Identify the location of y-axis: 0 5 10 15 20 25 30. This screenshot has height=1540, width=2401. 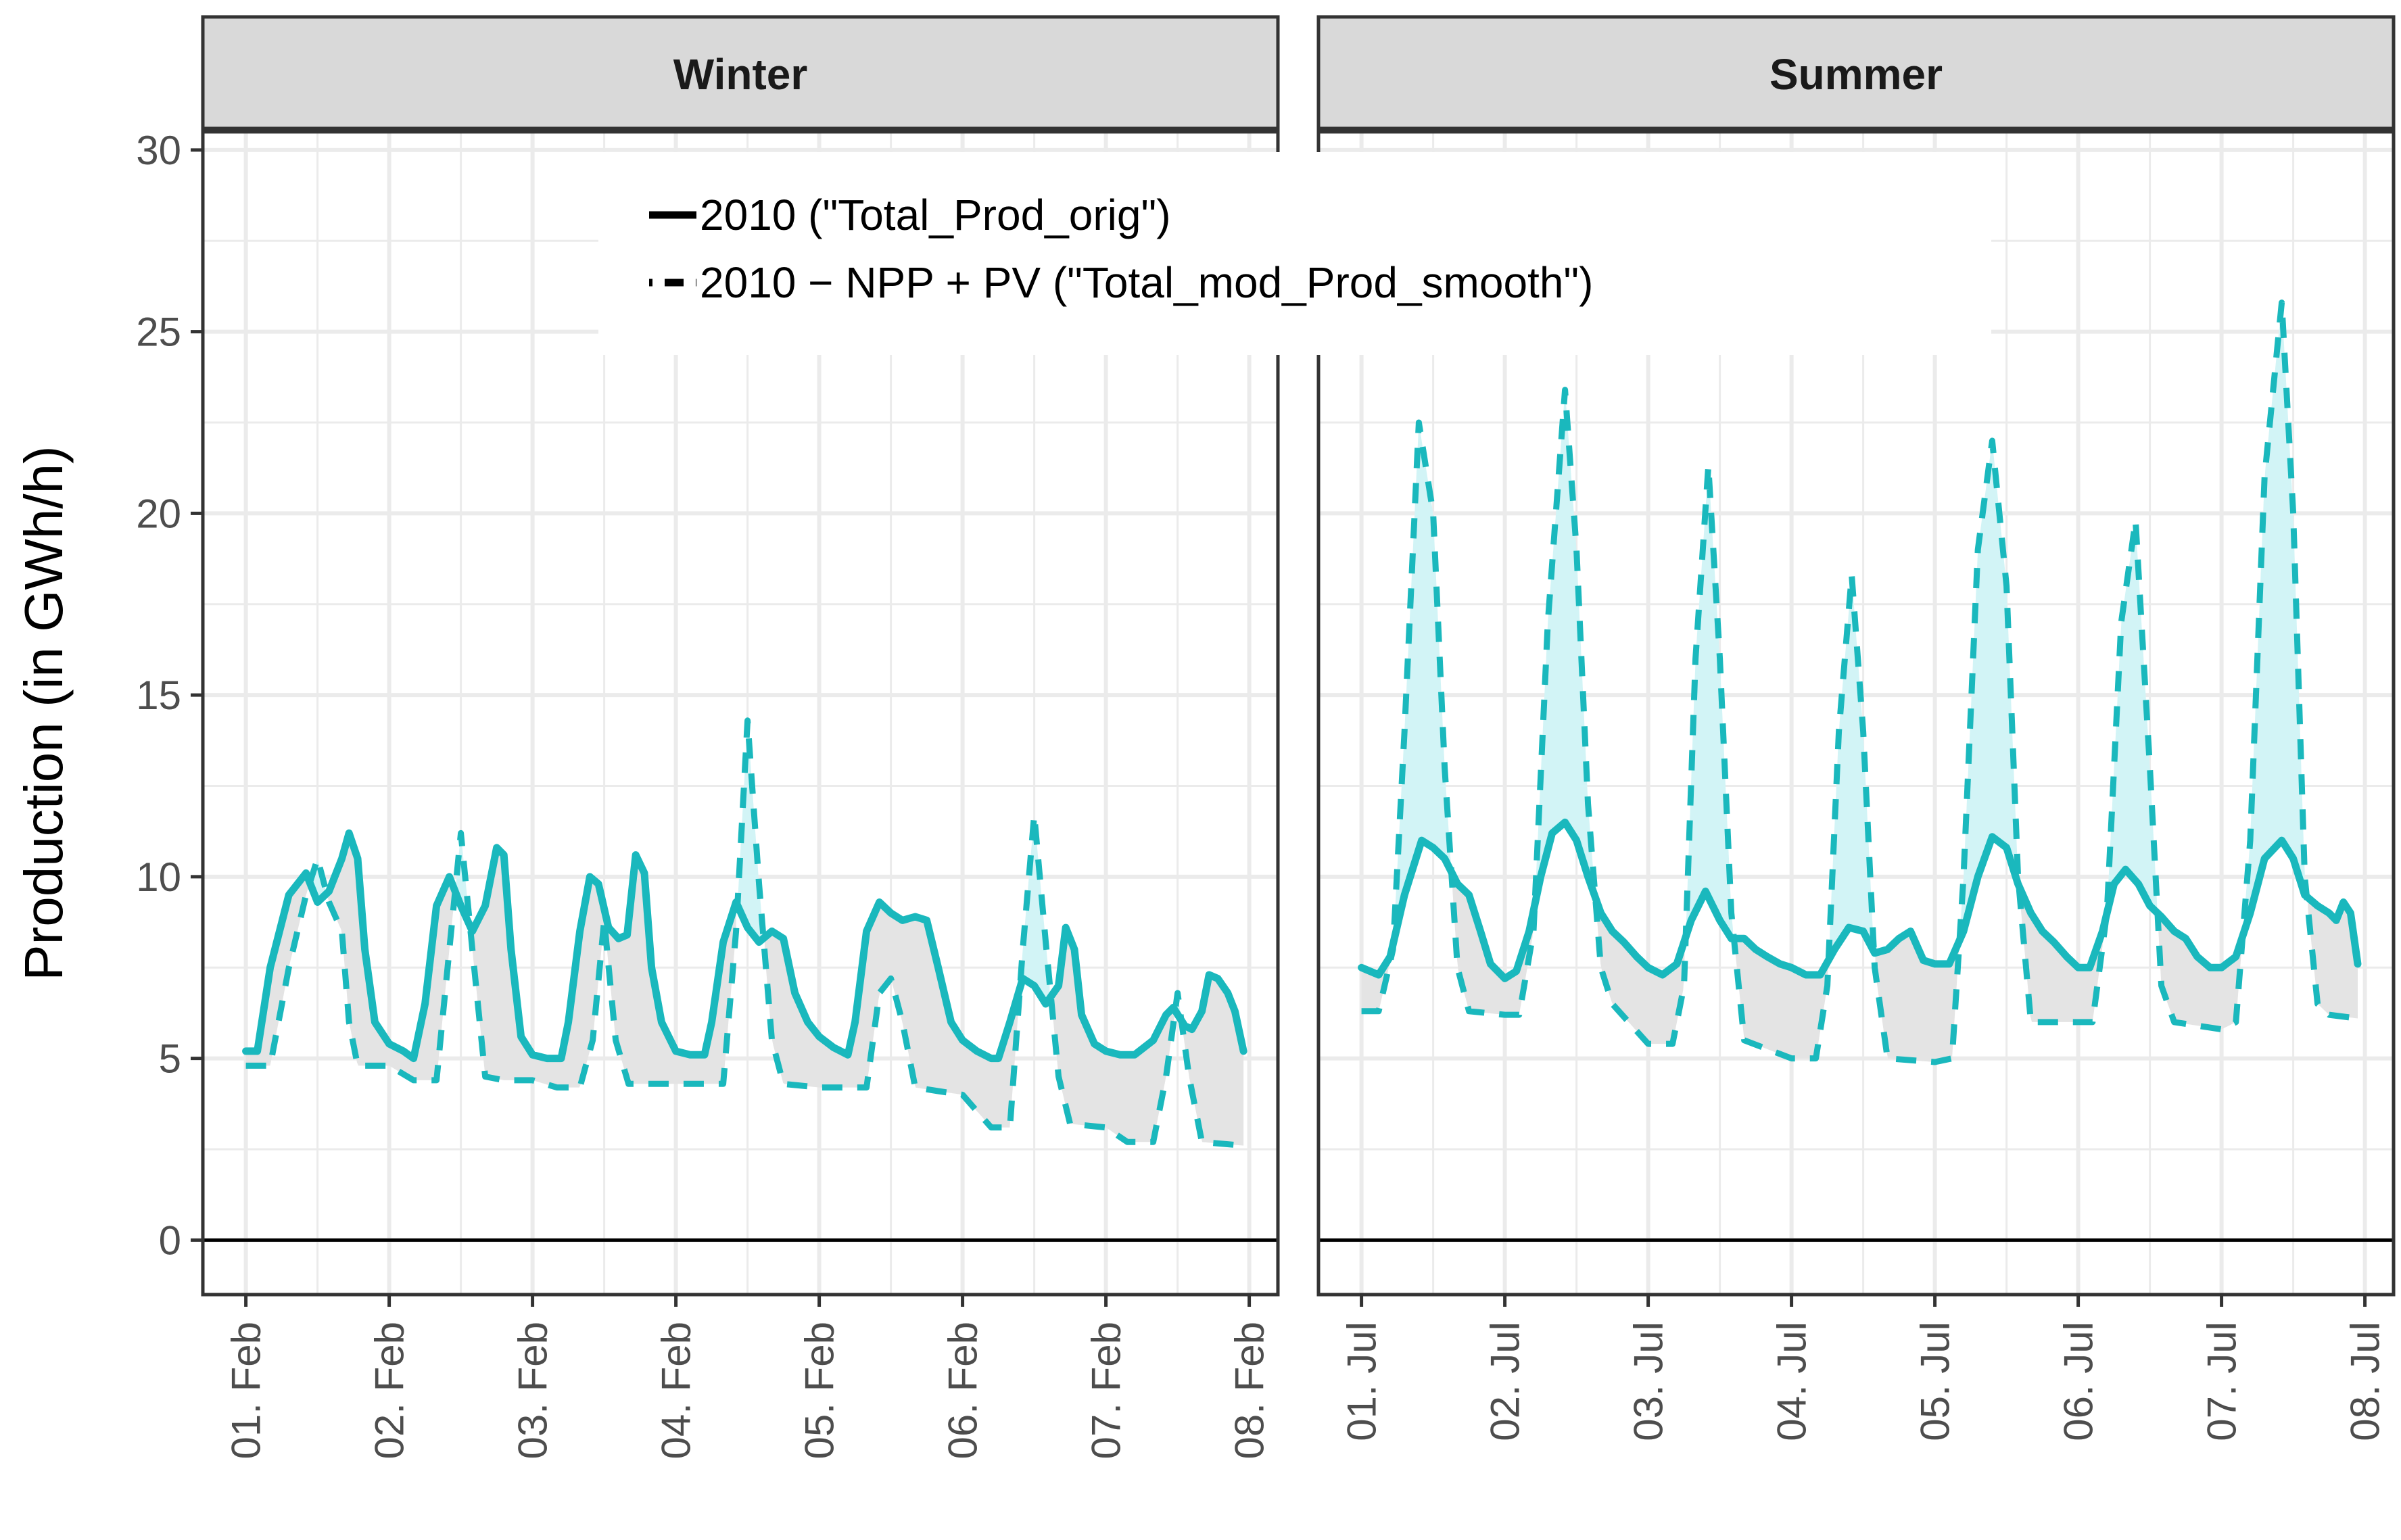
(169, 695).